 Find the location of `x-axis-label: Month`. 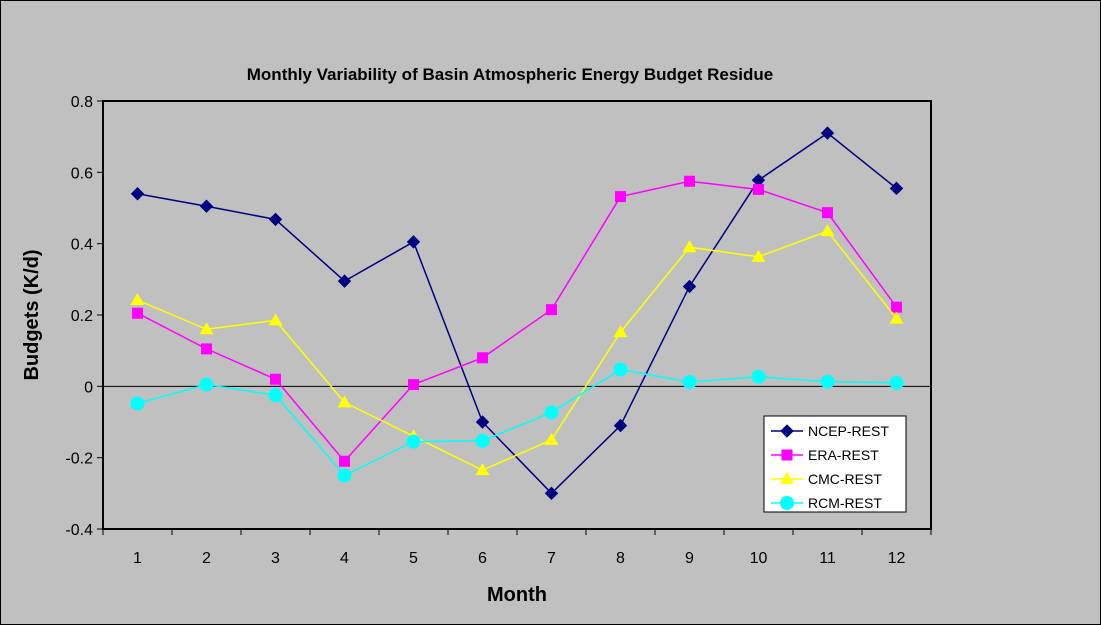

x-axis-label: Month is located at coordinates (517, 595).